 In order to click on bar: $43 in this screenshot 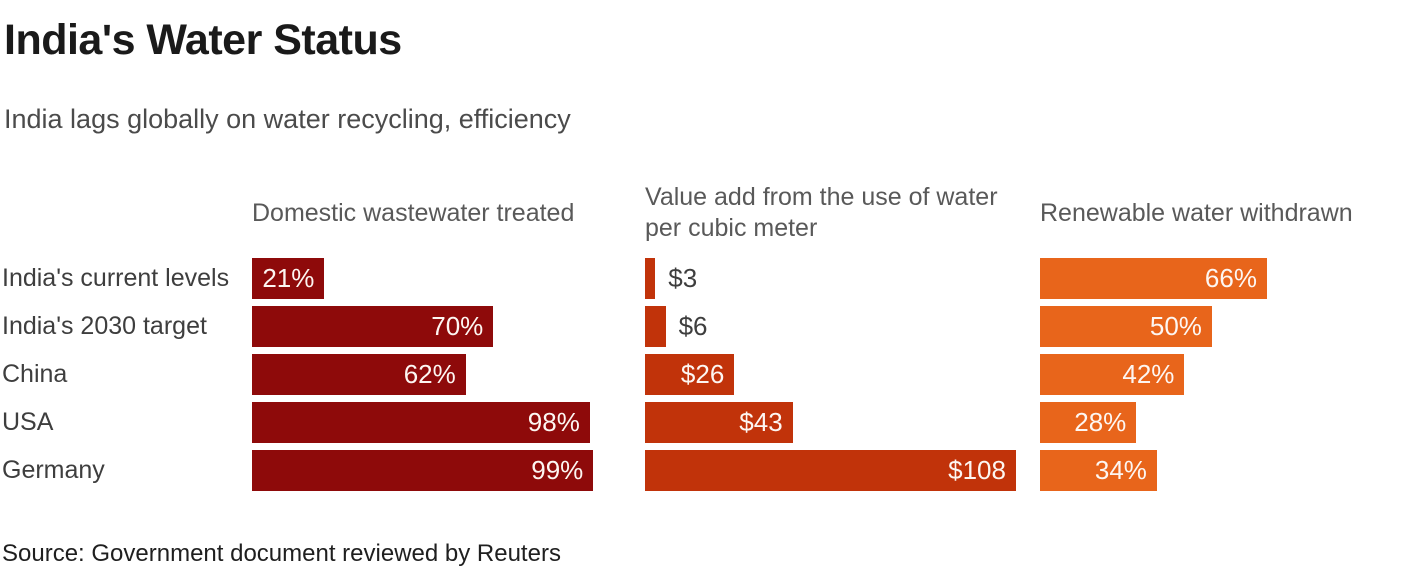, I will do `click(719, 422)`.